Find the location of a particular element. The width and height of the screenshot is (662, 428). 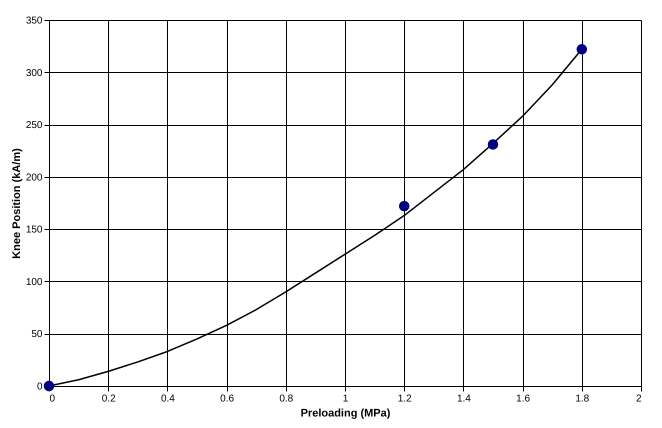

y-tick-label: 350 is located at coordinates (34, 21).